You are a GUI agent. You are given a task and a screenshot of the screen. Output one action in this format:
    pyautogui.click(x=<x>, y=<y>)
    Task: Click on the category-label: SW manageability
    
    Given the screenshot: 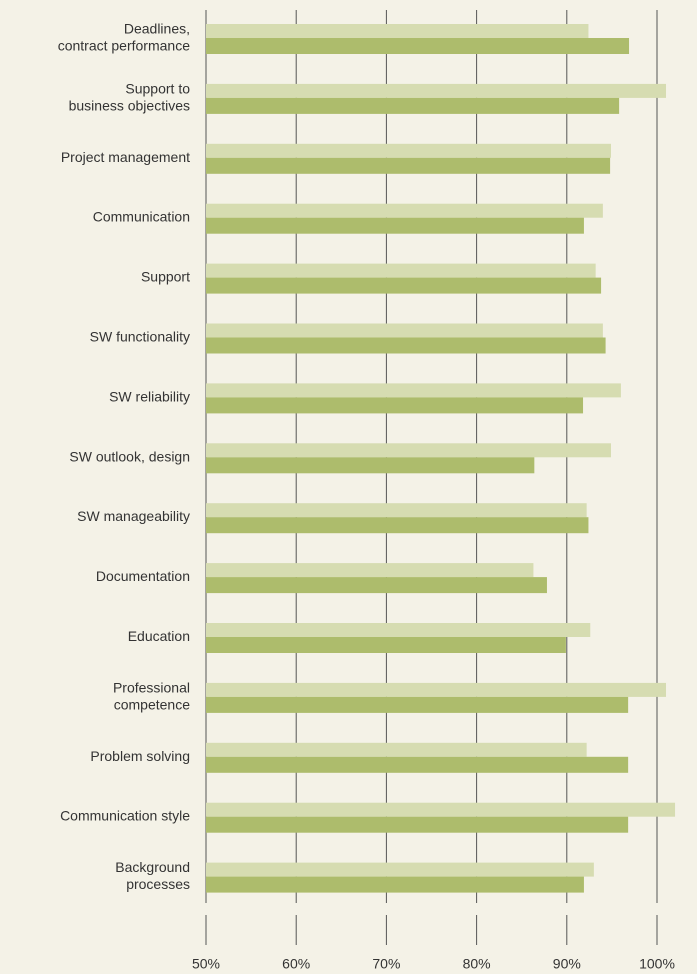 What is the action you would take?
    pyautogui.click(x=133, y=516)
    